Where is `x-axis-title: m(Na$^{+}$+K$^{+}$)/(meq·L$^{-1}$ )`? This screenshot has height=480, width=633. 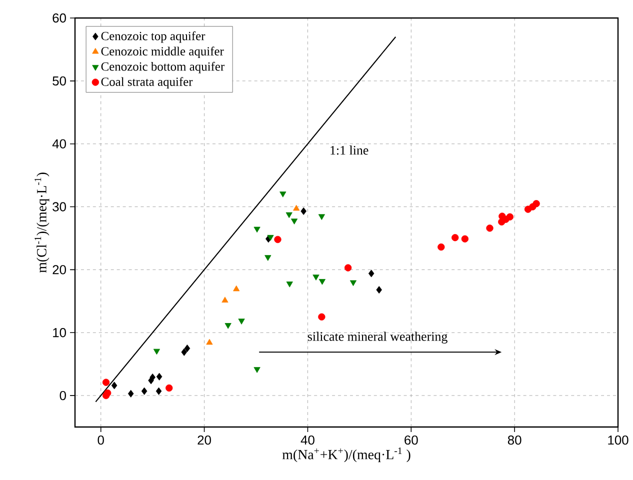 x-axis-title: m(Na$^{+}$+K$^{+}$)/(meq·L$^{-1}$ ) is located at coordinates (346, 455).